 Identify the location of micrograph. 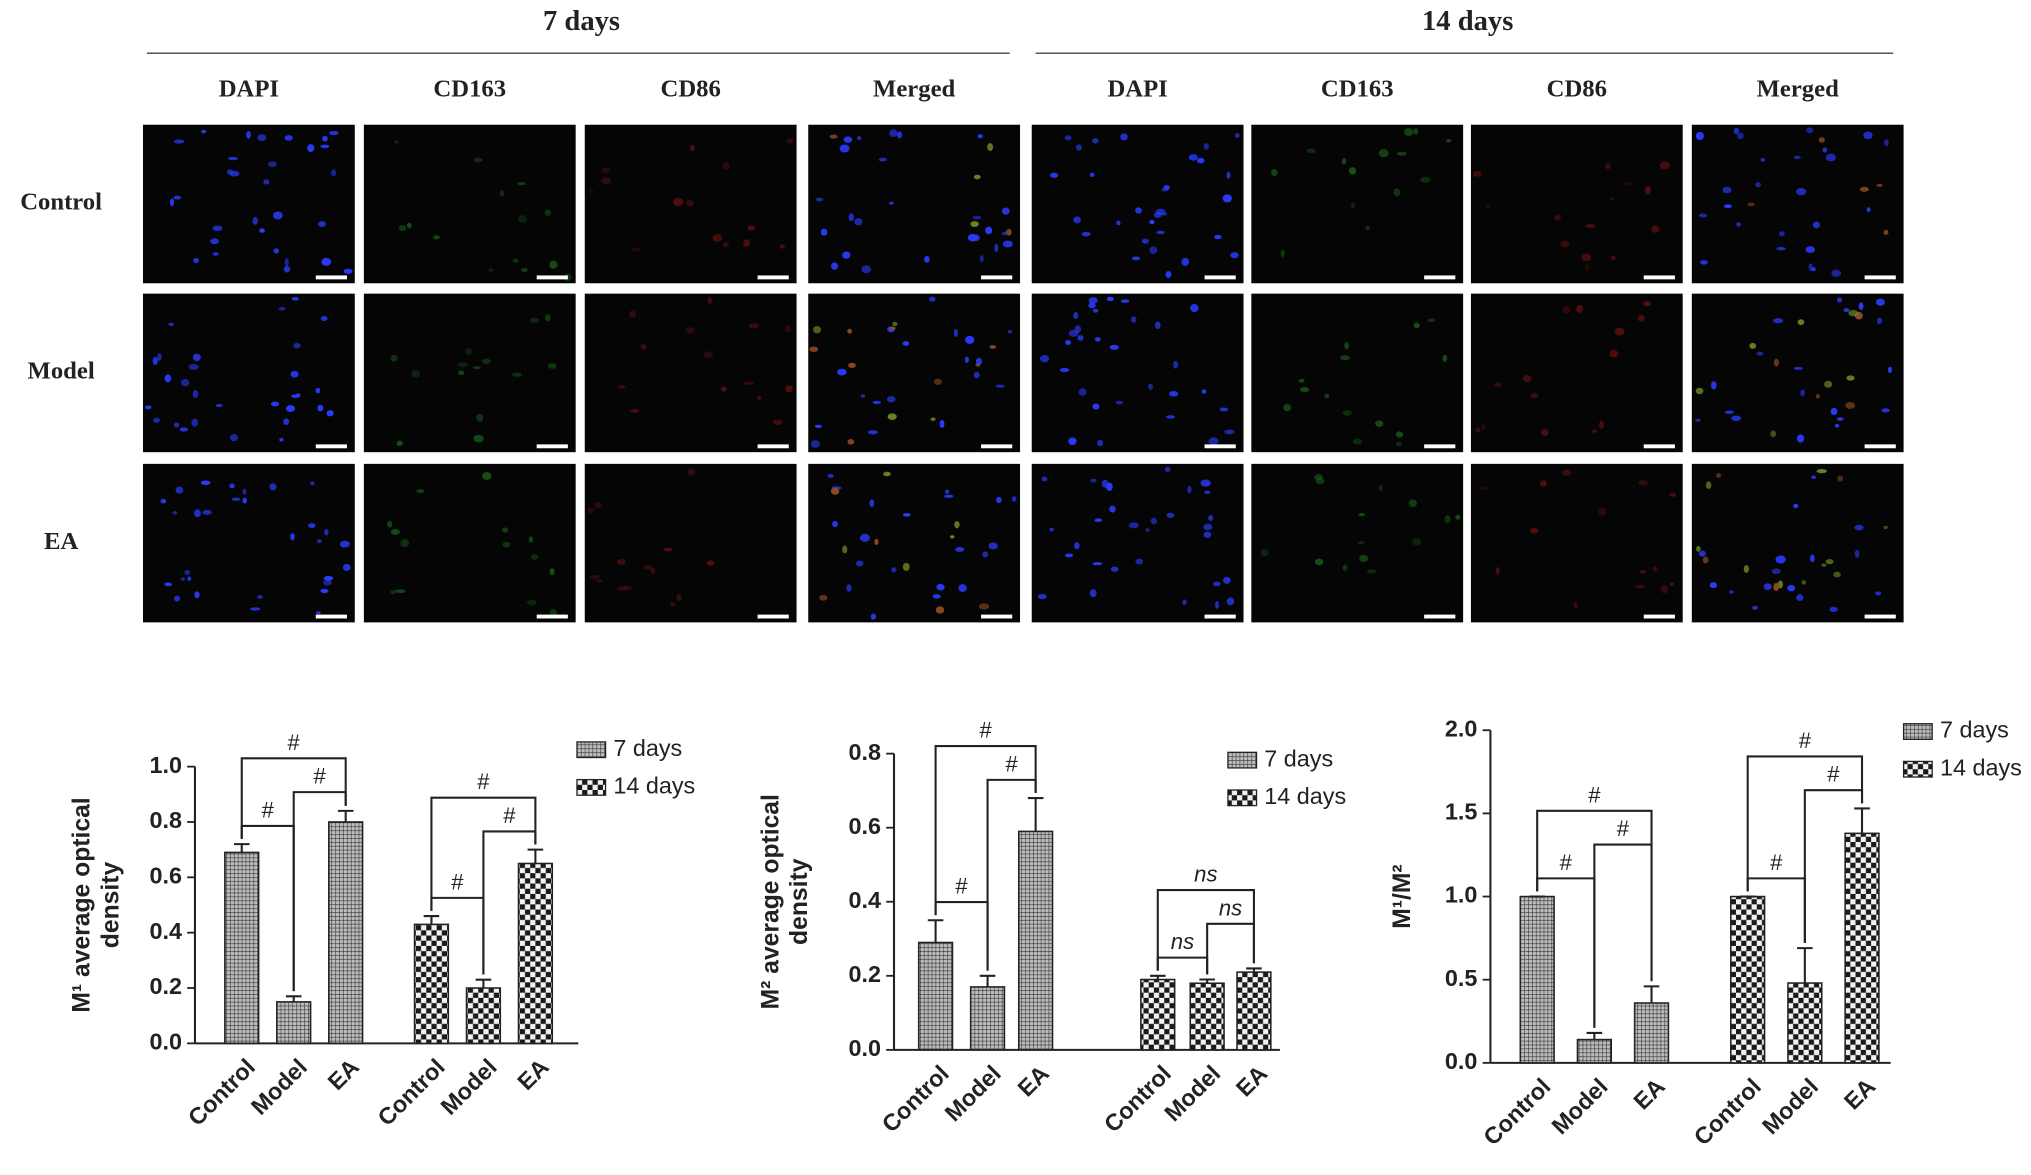
(248, 204).